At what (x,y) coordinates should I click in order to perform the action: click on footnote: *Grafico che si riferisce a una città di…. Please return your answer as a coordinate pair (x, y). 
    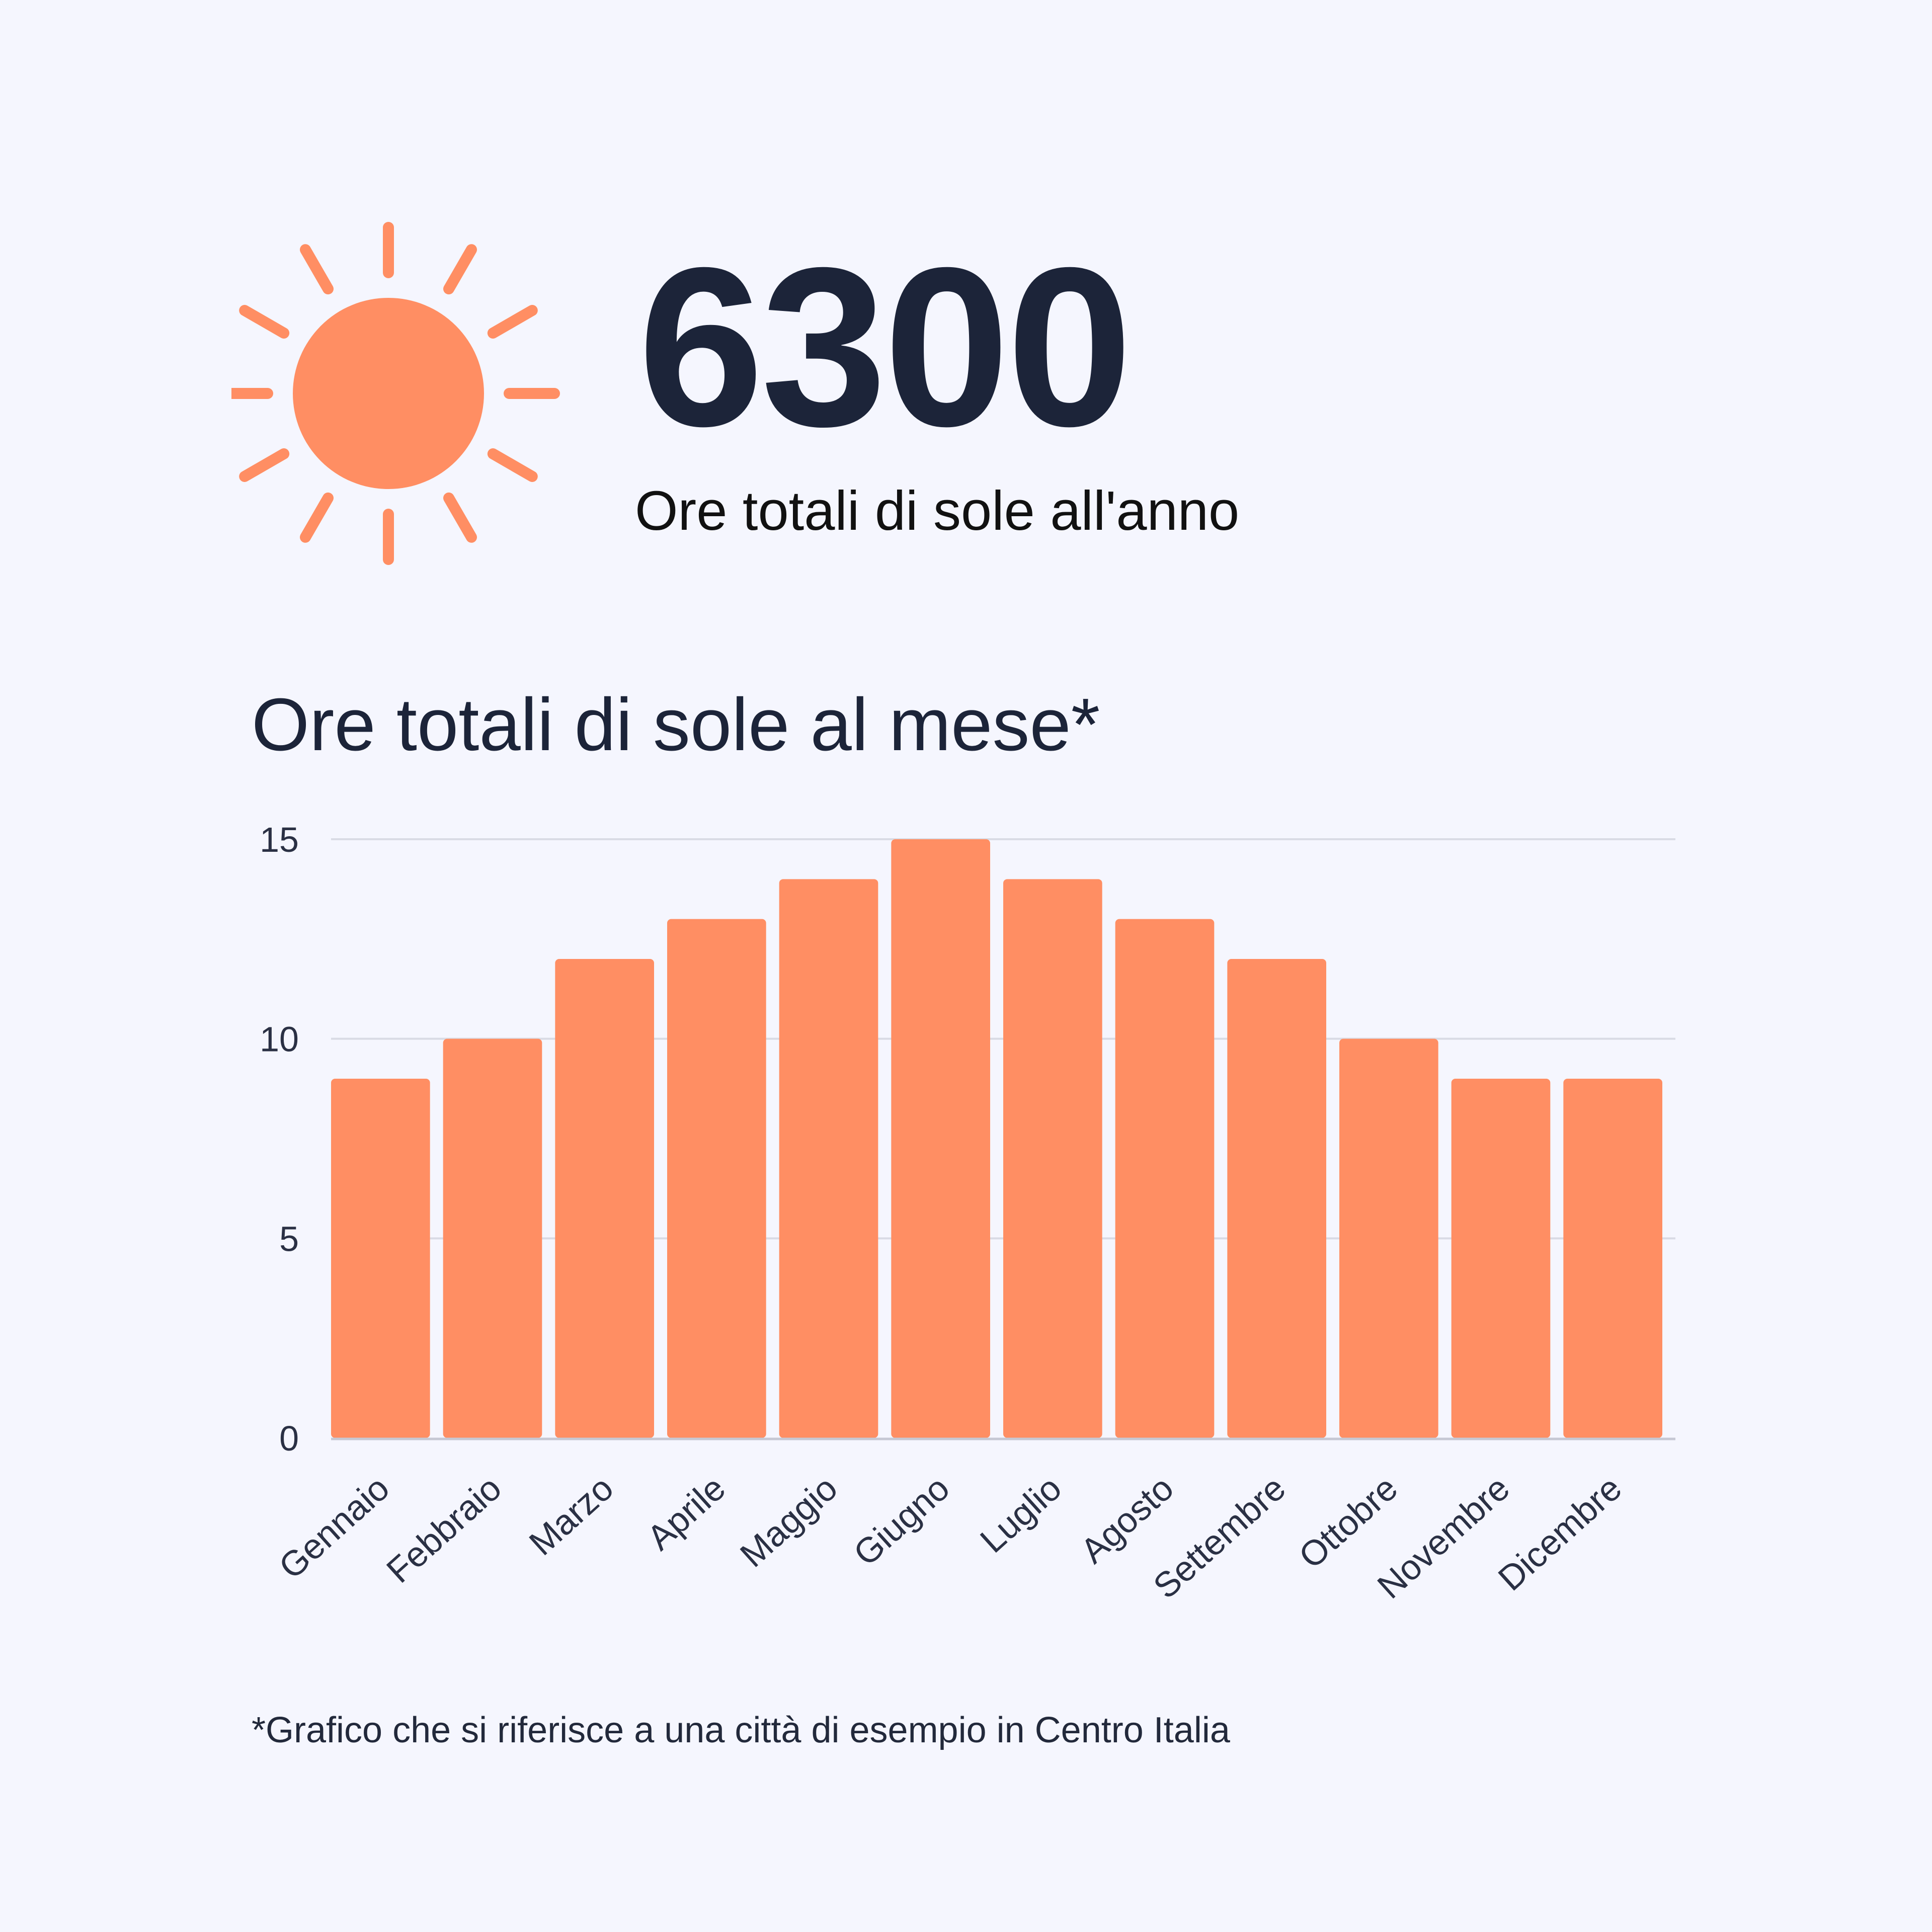
    Looking at the image, I should click on (741, 1730).